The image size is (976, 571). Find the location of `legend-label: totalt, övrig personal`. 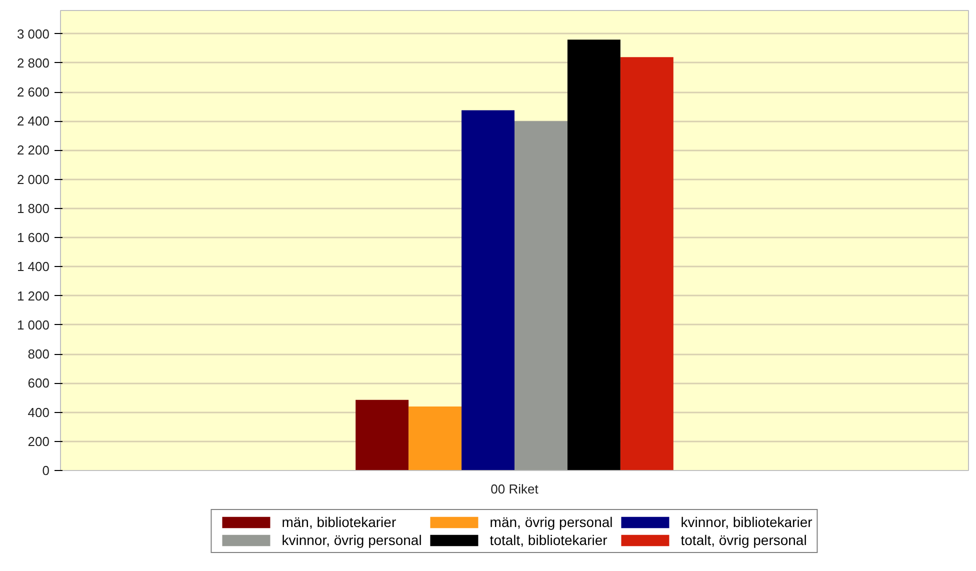

legend-label: totalt, övrig personal is located at coordinates (743, 540).